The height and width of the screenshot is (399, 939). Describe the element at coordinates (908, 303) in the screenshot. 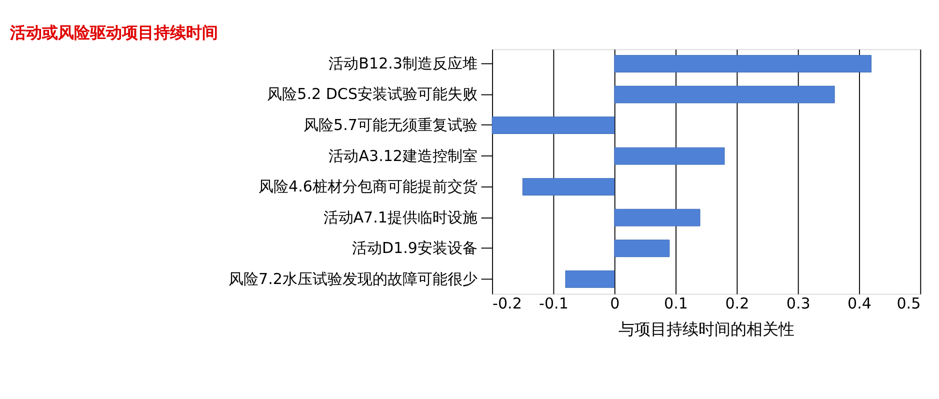

I see `x-tick-label: 0.5` at that location.